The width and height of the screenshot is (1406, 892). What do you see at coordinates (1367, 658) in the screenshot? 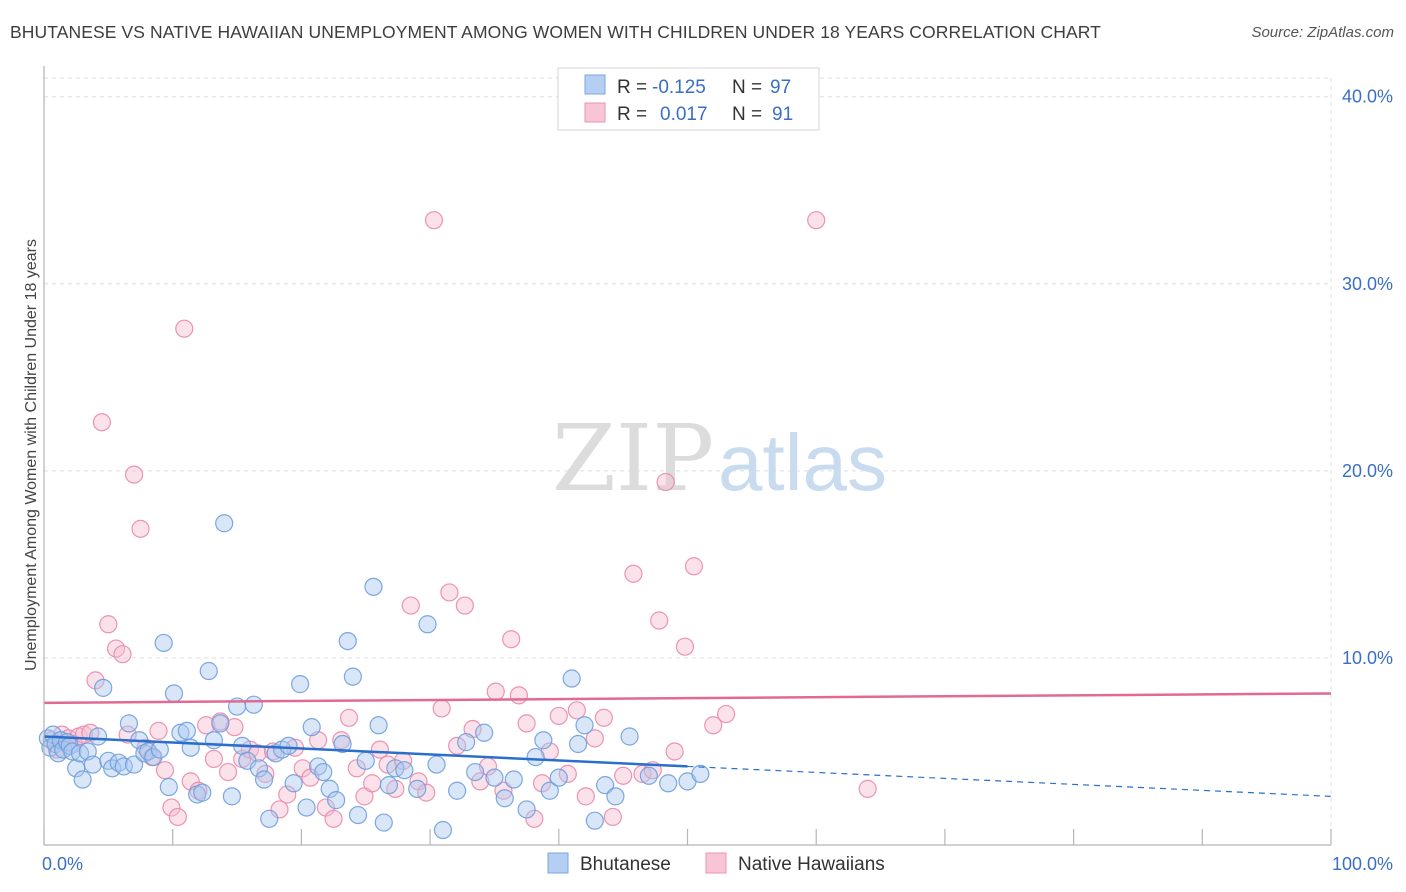
I see `y-tick-label-0: 10.0%` at bounding box center [1367, 658].